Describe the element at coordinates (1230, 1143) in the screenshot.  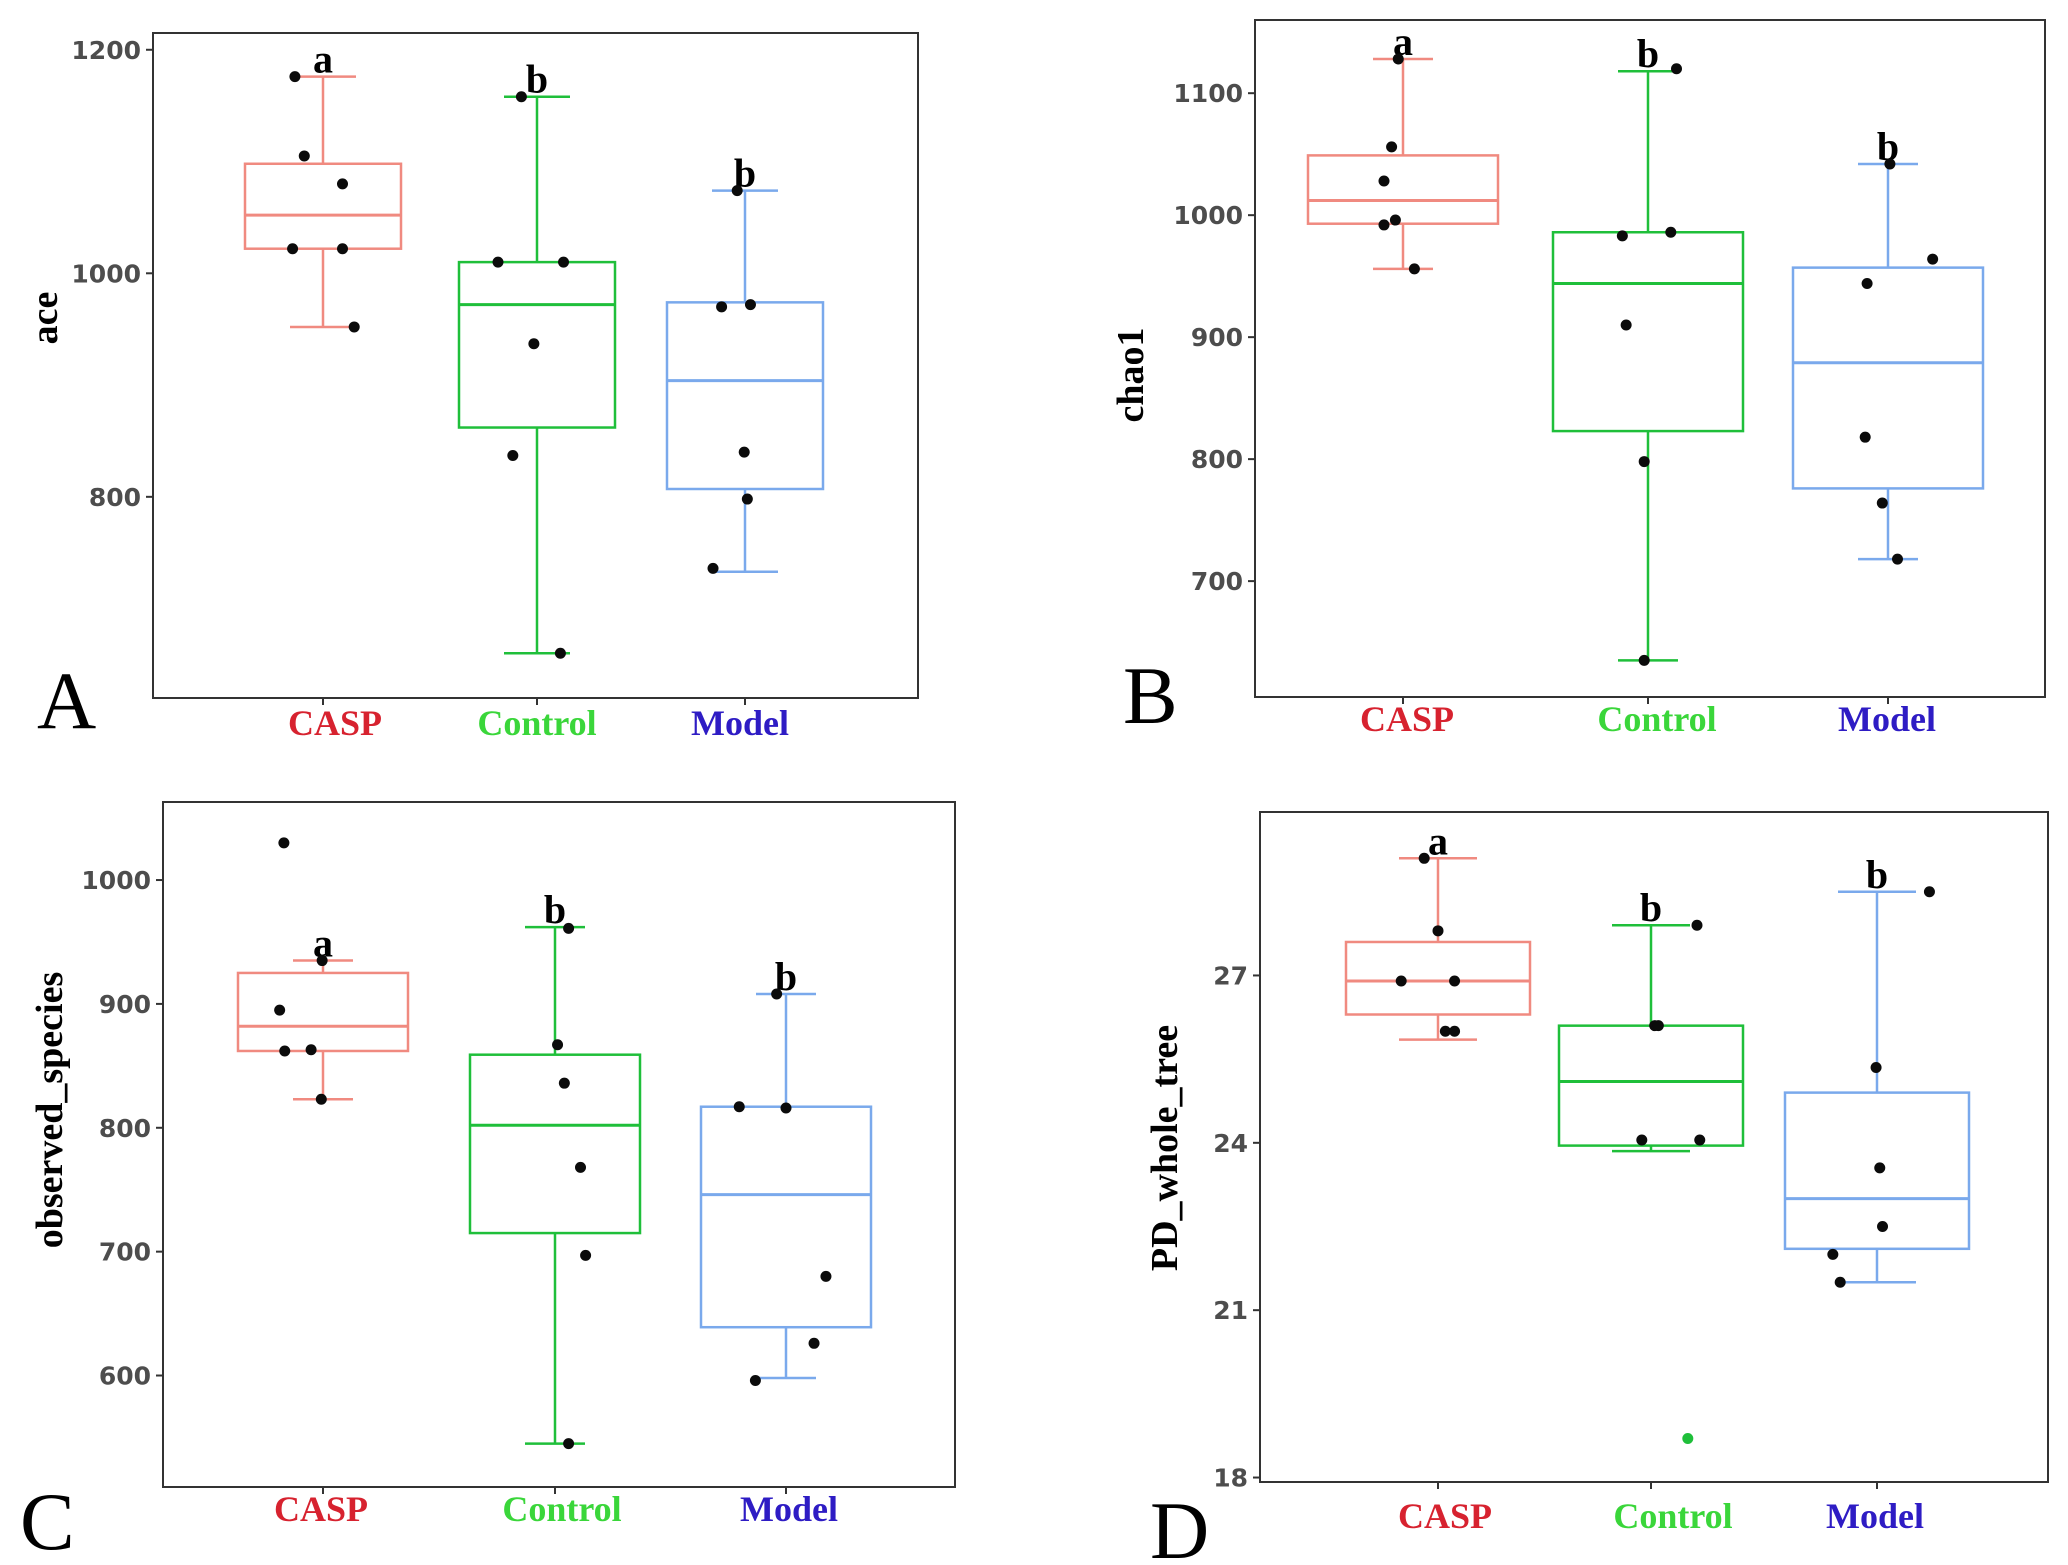
I see `y-tick-label: 24` at that location.